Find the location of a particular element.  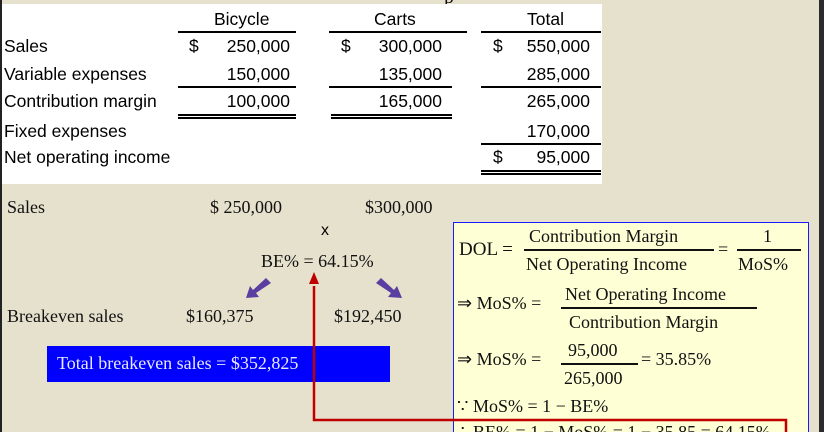

arrow-down-right-icon is located at coordinates (389, 288).